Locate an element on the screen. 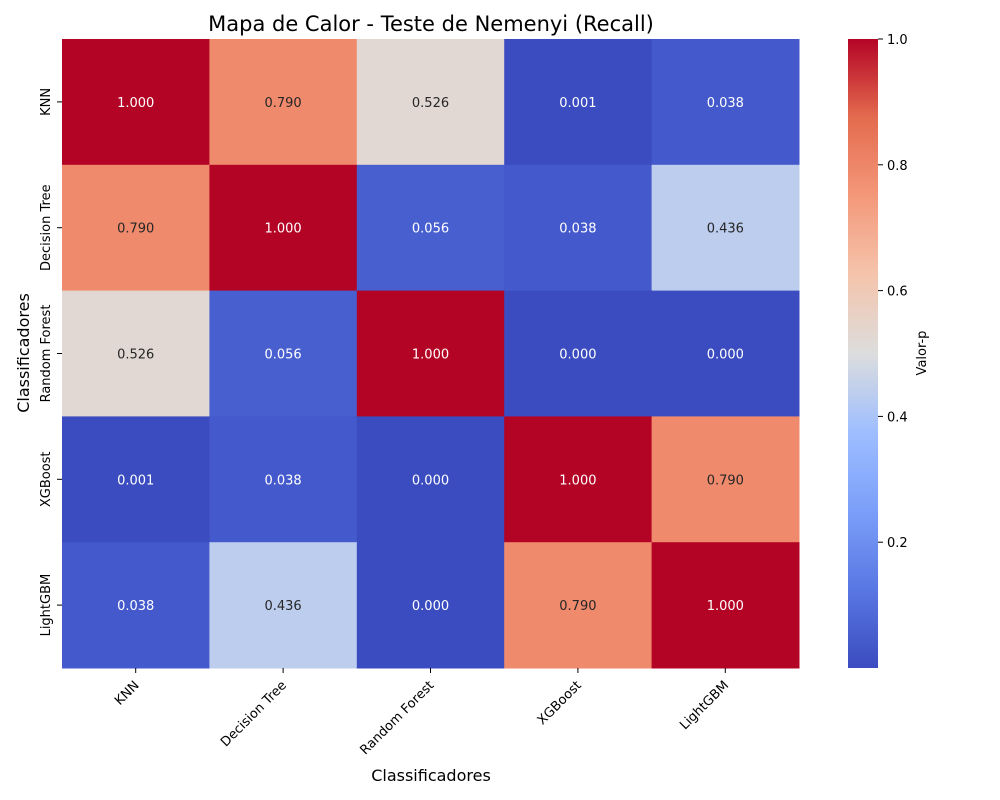 The height and width of the screenshot is (800, 1000). x-tick-label: XGBoost is located at coordinates (560, 703).